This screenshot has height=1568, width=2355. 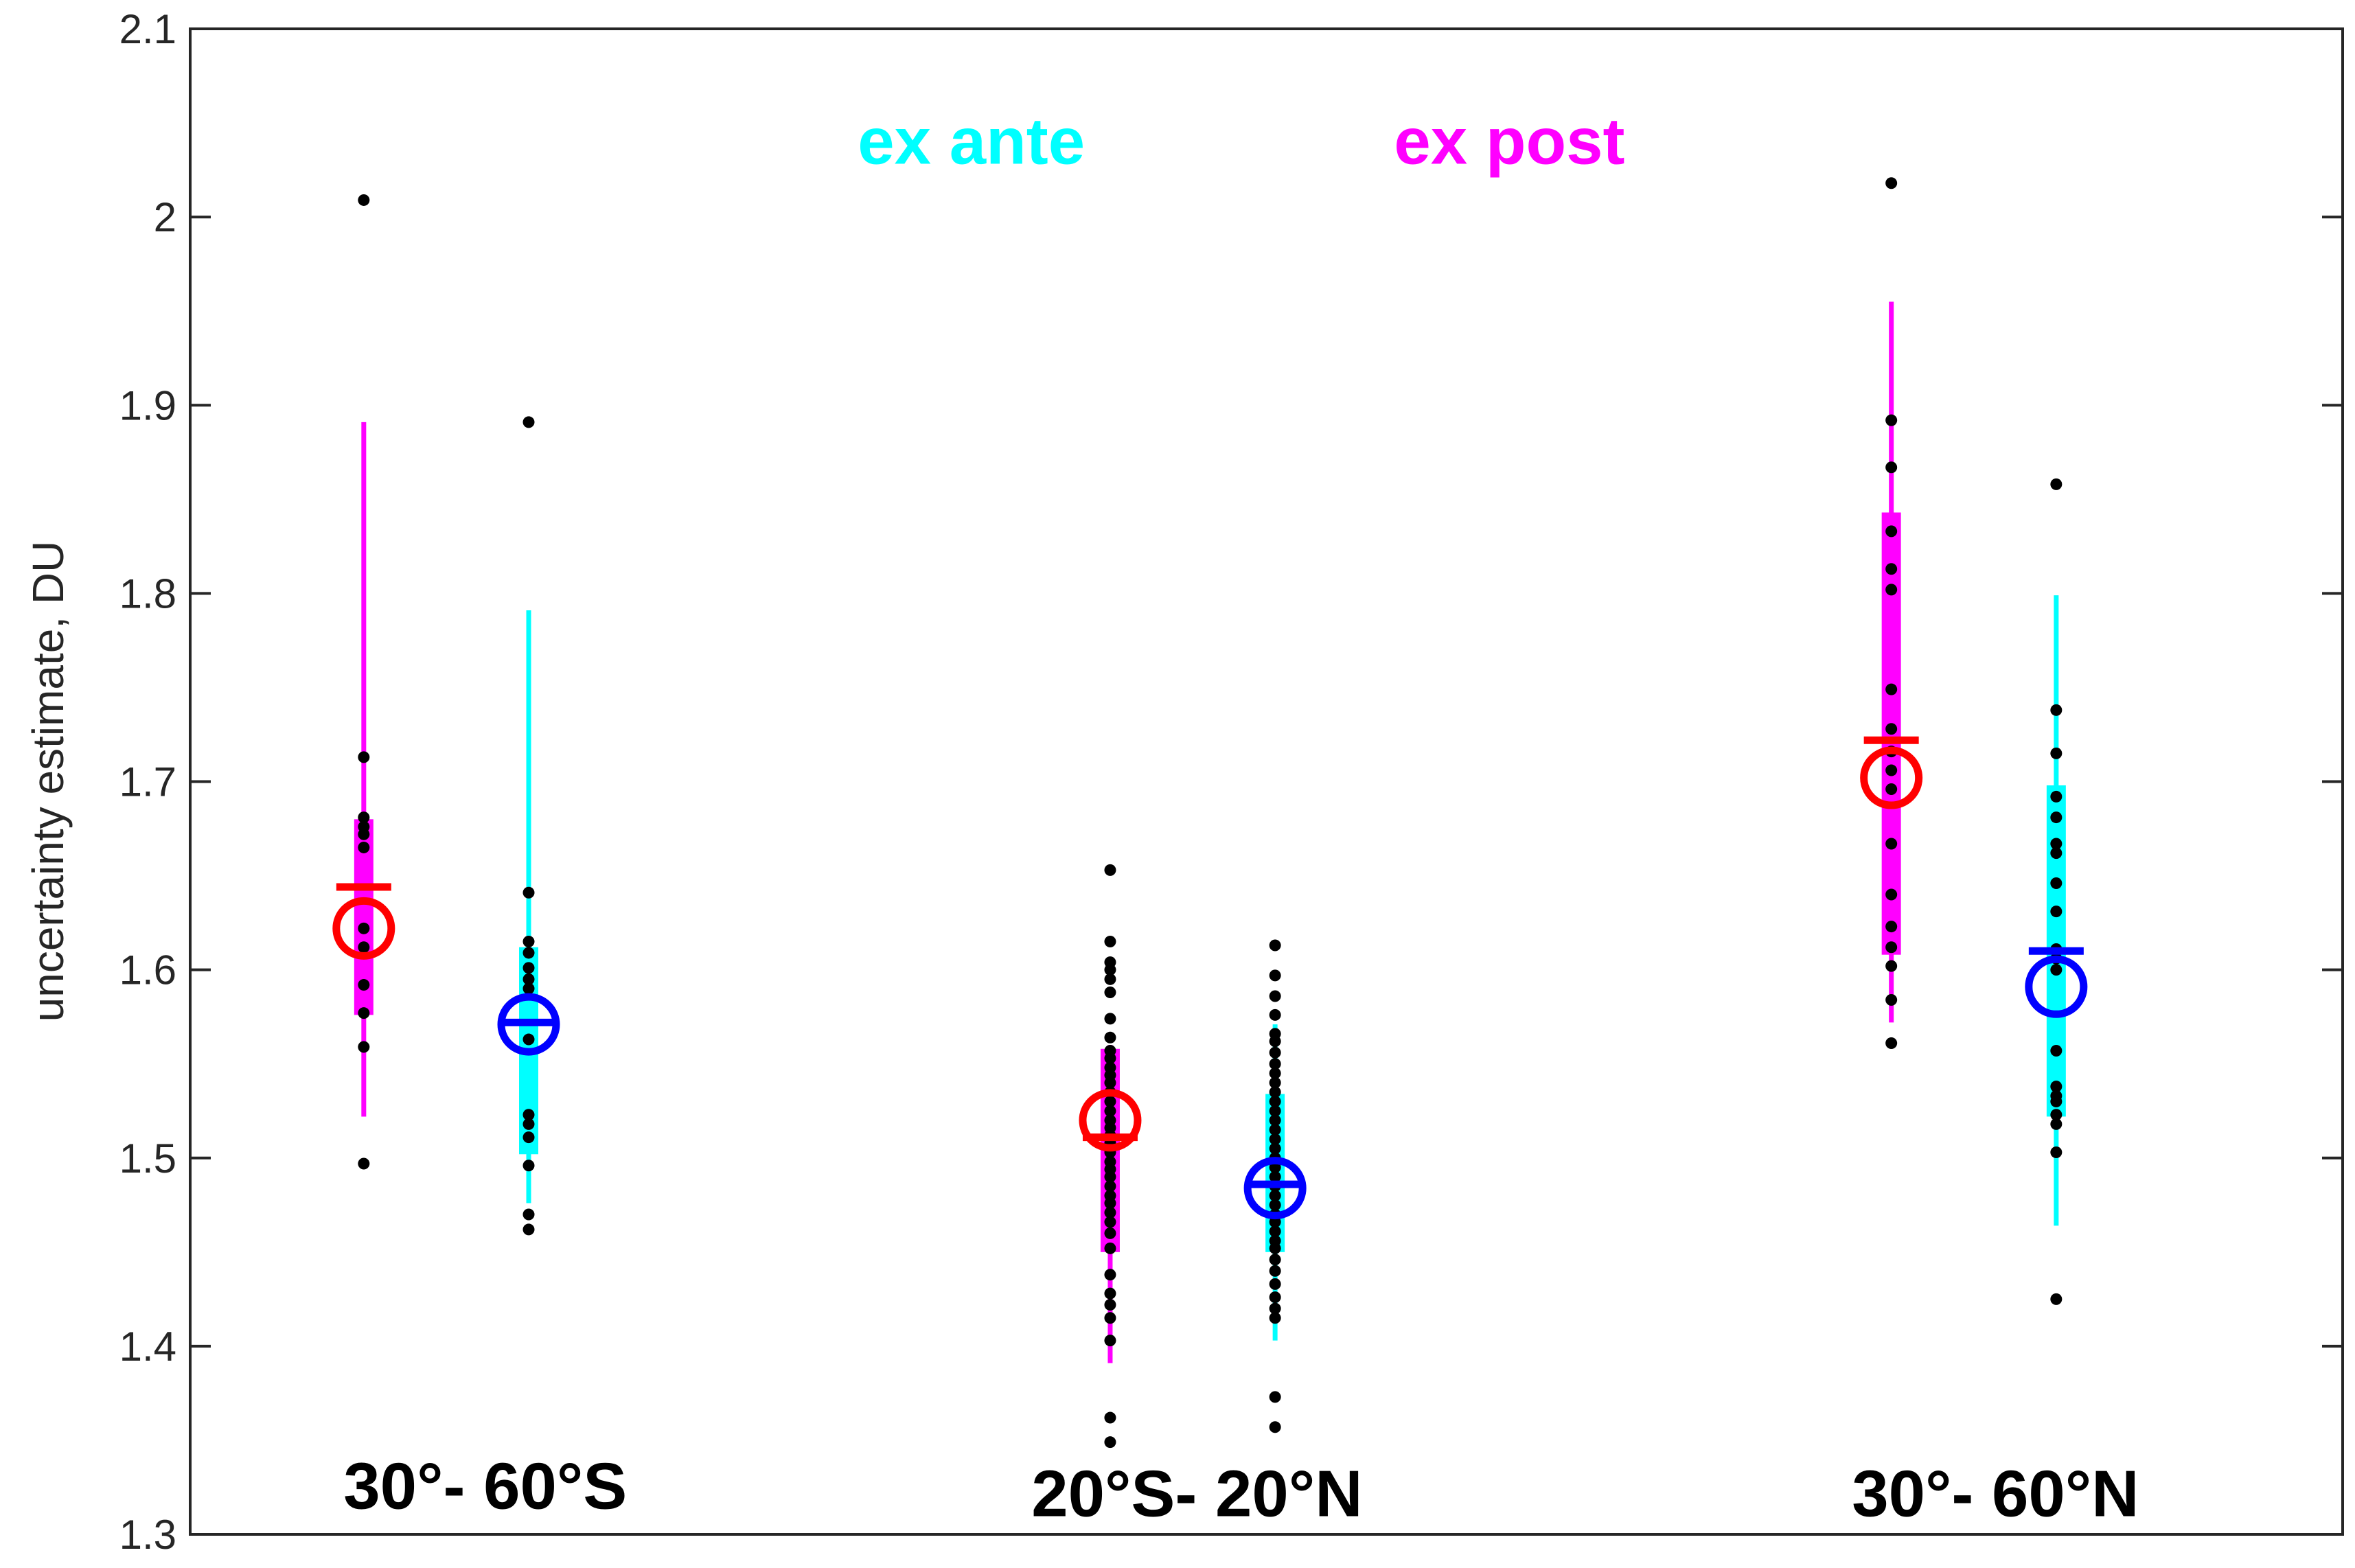 What do you see at coordinates (1509, 141) in the screenshot?
I see `annotation-ex-post: ex post` at bounding box center [1509, 141].